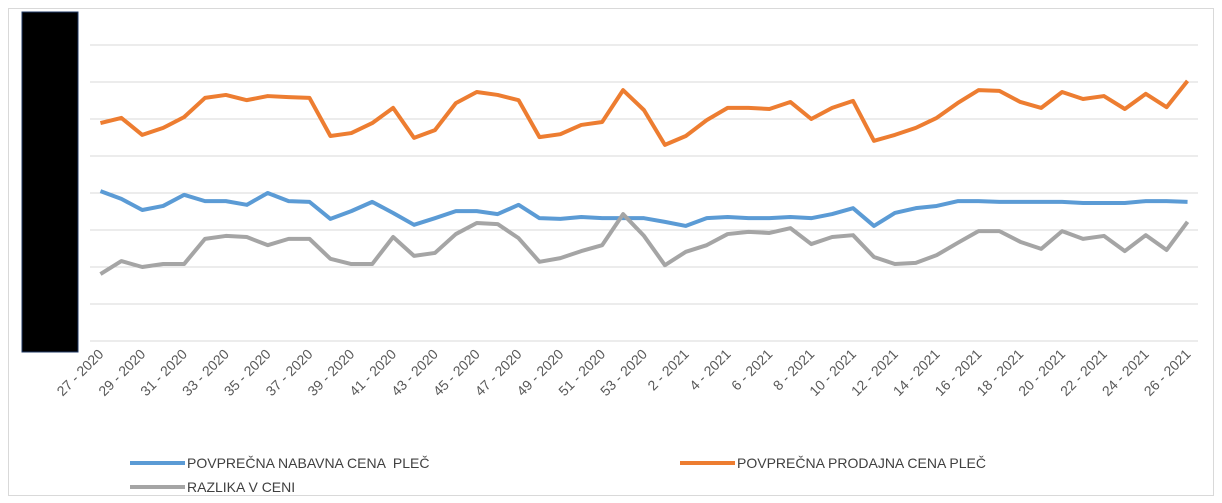 The height and width of the screenshot is (503, 1222). What do you see at coordinates (241, 487) in the screenshot?
I see `legend-label: RAZLIKA V CENI` at bounding box center [241, 487].